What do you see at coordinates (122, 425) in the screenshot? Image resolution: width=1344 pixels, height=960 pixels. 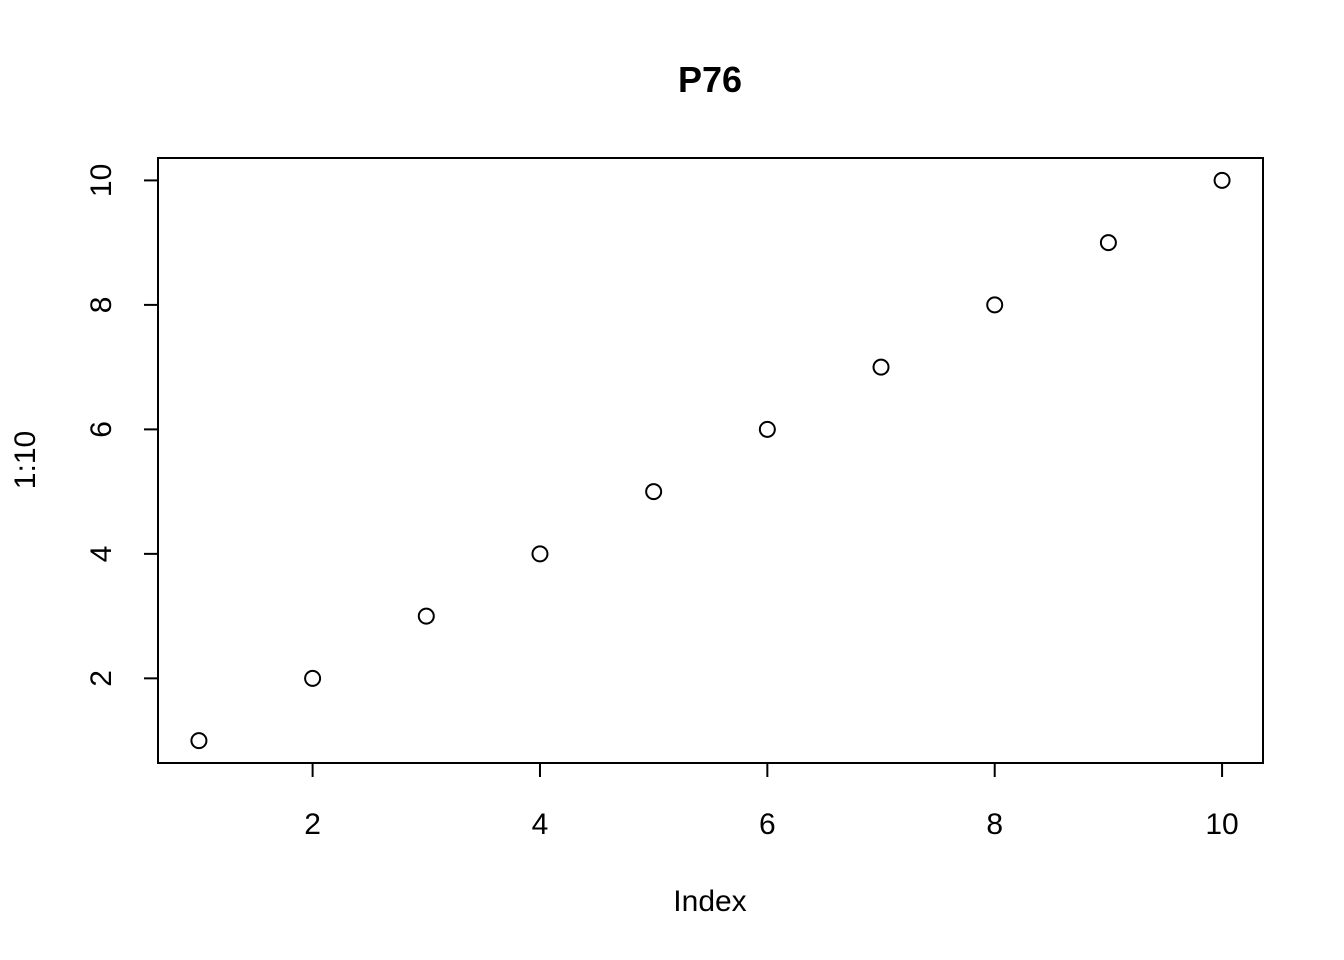 I see `y-axis: 2 4 6 8 10` at bounding box center [122, 425].